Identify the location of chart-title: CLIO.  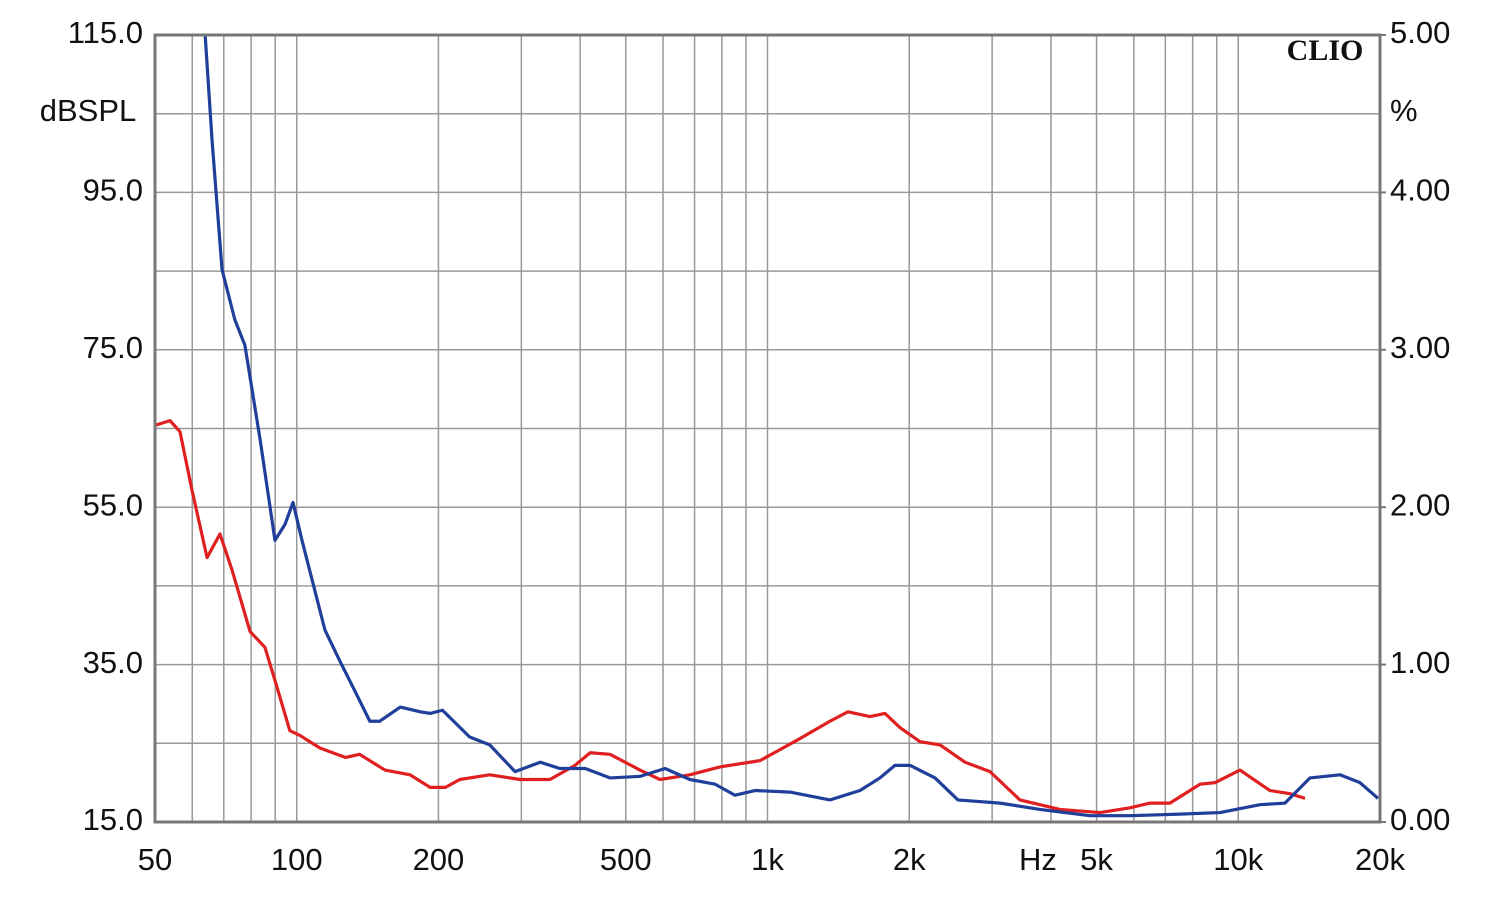
(1325, 50).